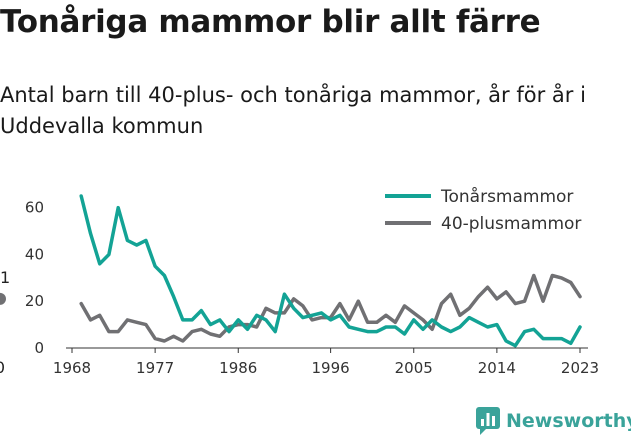 The width and height of the screenshot is (631, 439). Describe the element at coordinates (497, 368) in the screenshot. I see `x-tick-label: 2014` at that location.